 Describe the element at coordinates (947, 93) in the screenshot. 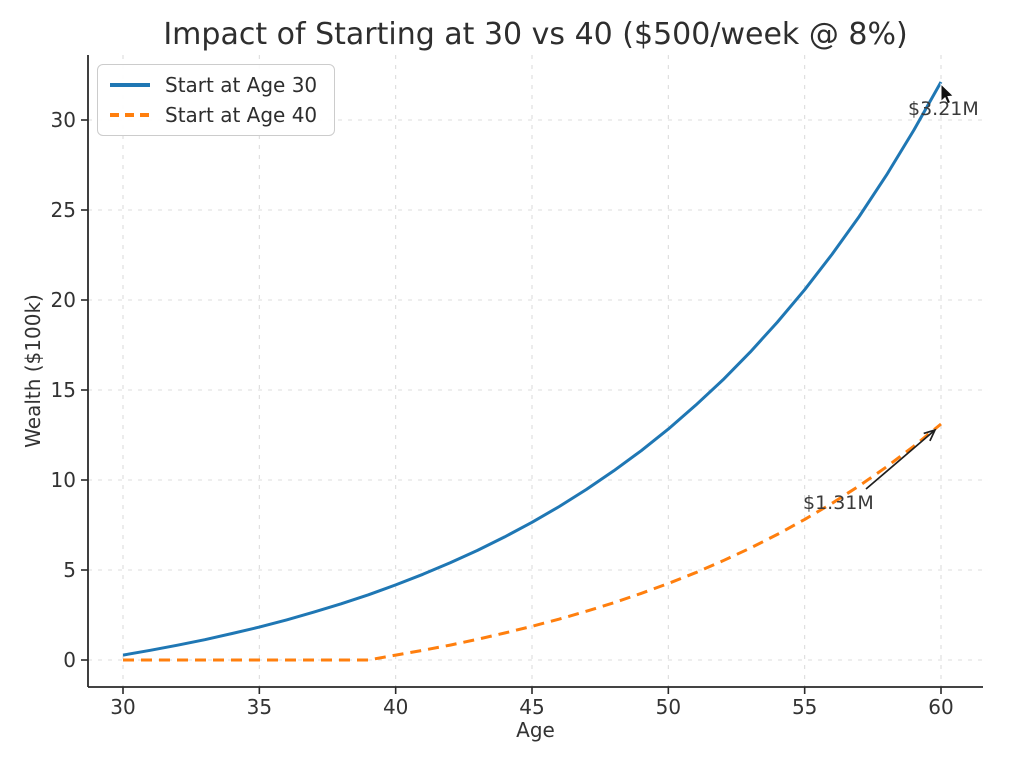

I see `mouse-cursor-icon` at that location.